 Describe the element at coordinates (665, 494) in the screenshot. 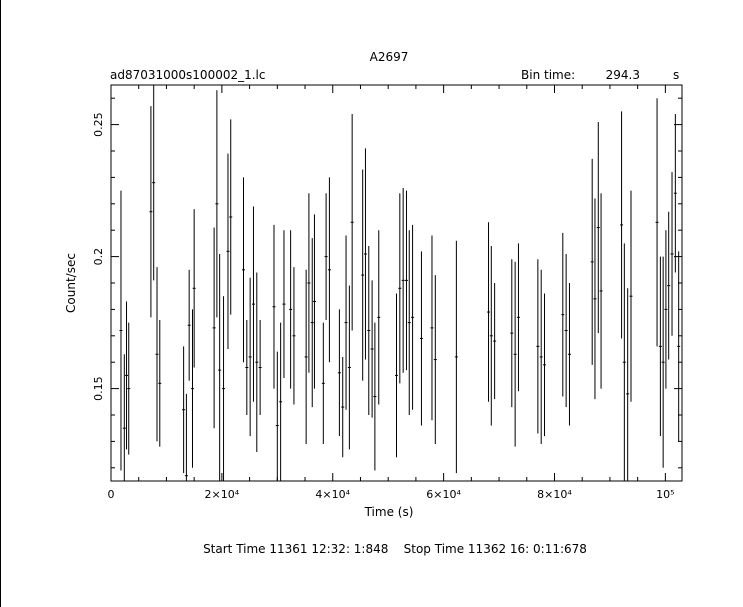

I see `x-tick-label: 10⁵` at that location.